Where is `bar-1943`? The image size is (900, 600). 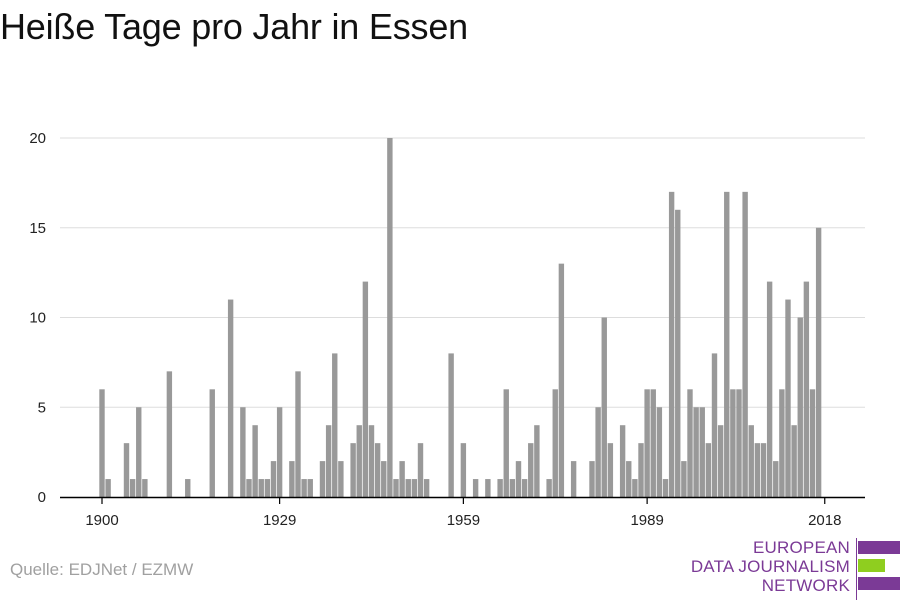
bar-1943 is located at coordinates (365, 389).